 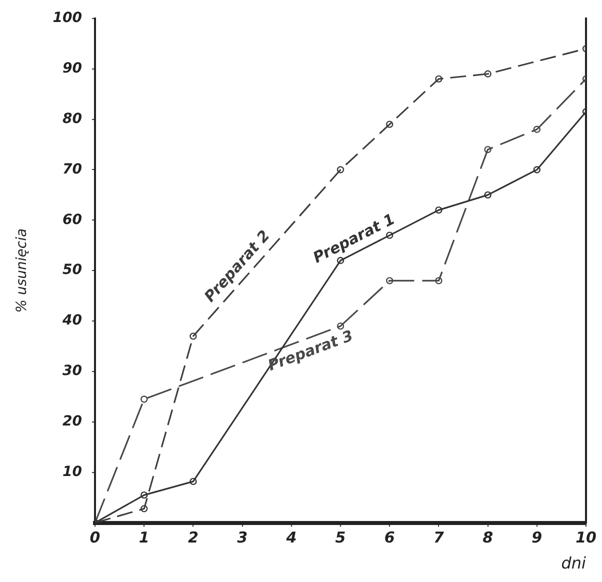 I want to click on x-tick-label: 8, so click(x=488, y=537).